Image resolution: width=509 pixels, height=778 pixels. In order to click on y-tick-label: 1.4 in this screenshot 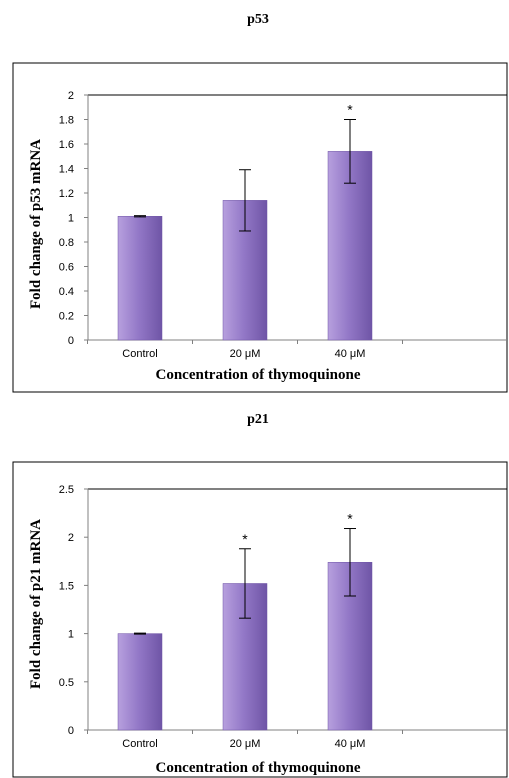, I will do `click(66, 170)`.